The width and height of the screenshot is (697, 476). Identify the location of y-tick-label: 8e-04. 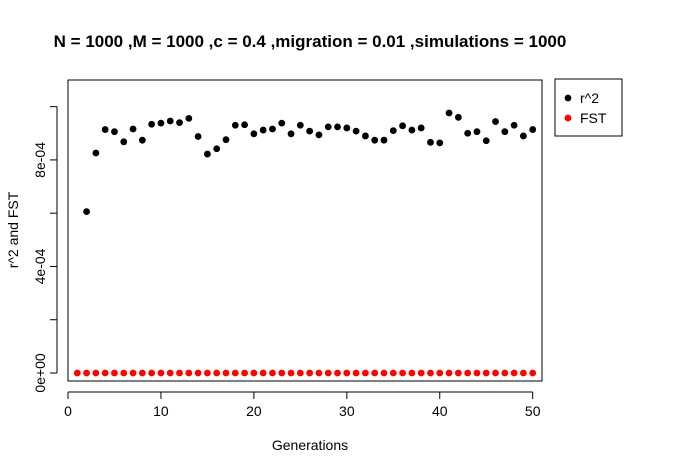
(40, 160).